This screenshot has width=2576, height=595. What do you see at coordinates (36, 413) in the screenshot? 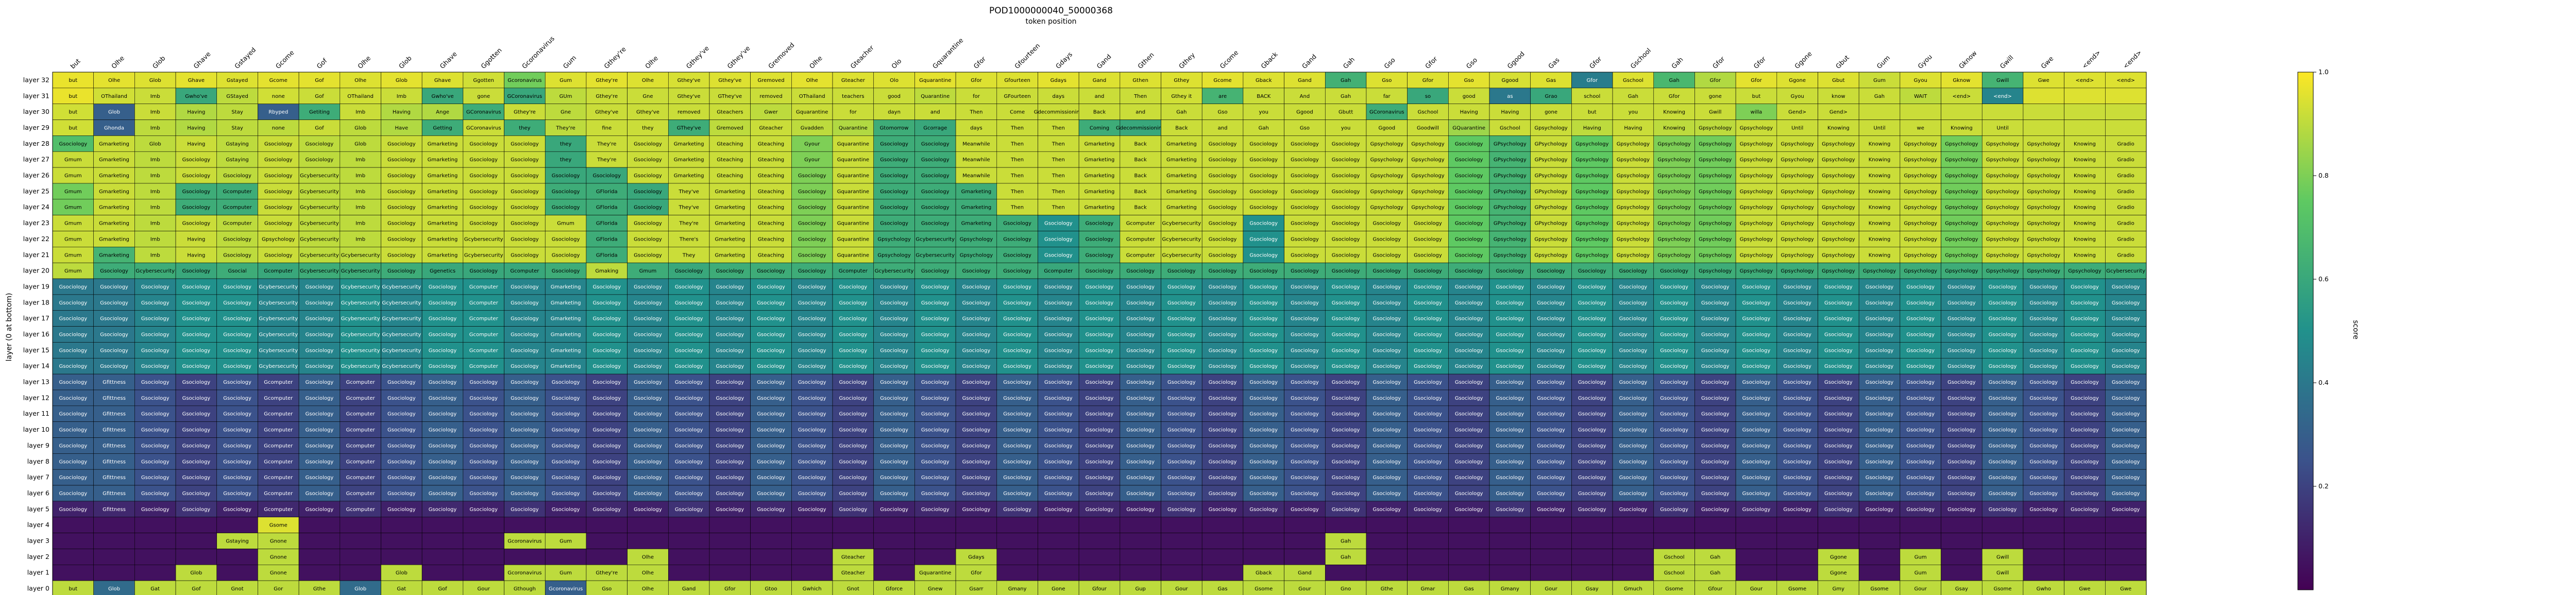
I see `y-tick-label: layer 11` at bounding box center [36, 413].